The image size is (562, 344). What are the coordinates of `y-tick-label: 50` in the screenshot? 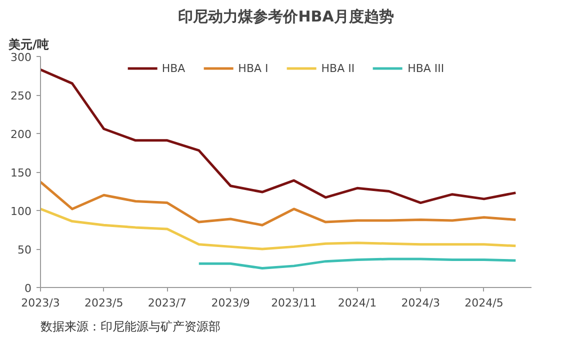 It's located at (25, 250).